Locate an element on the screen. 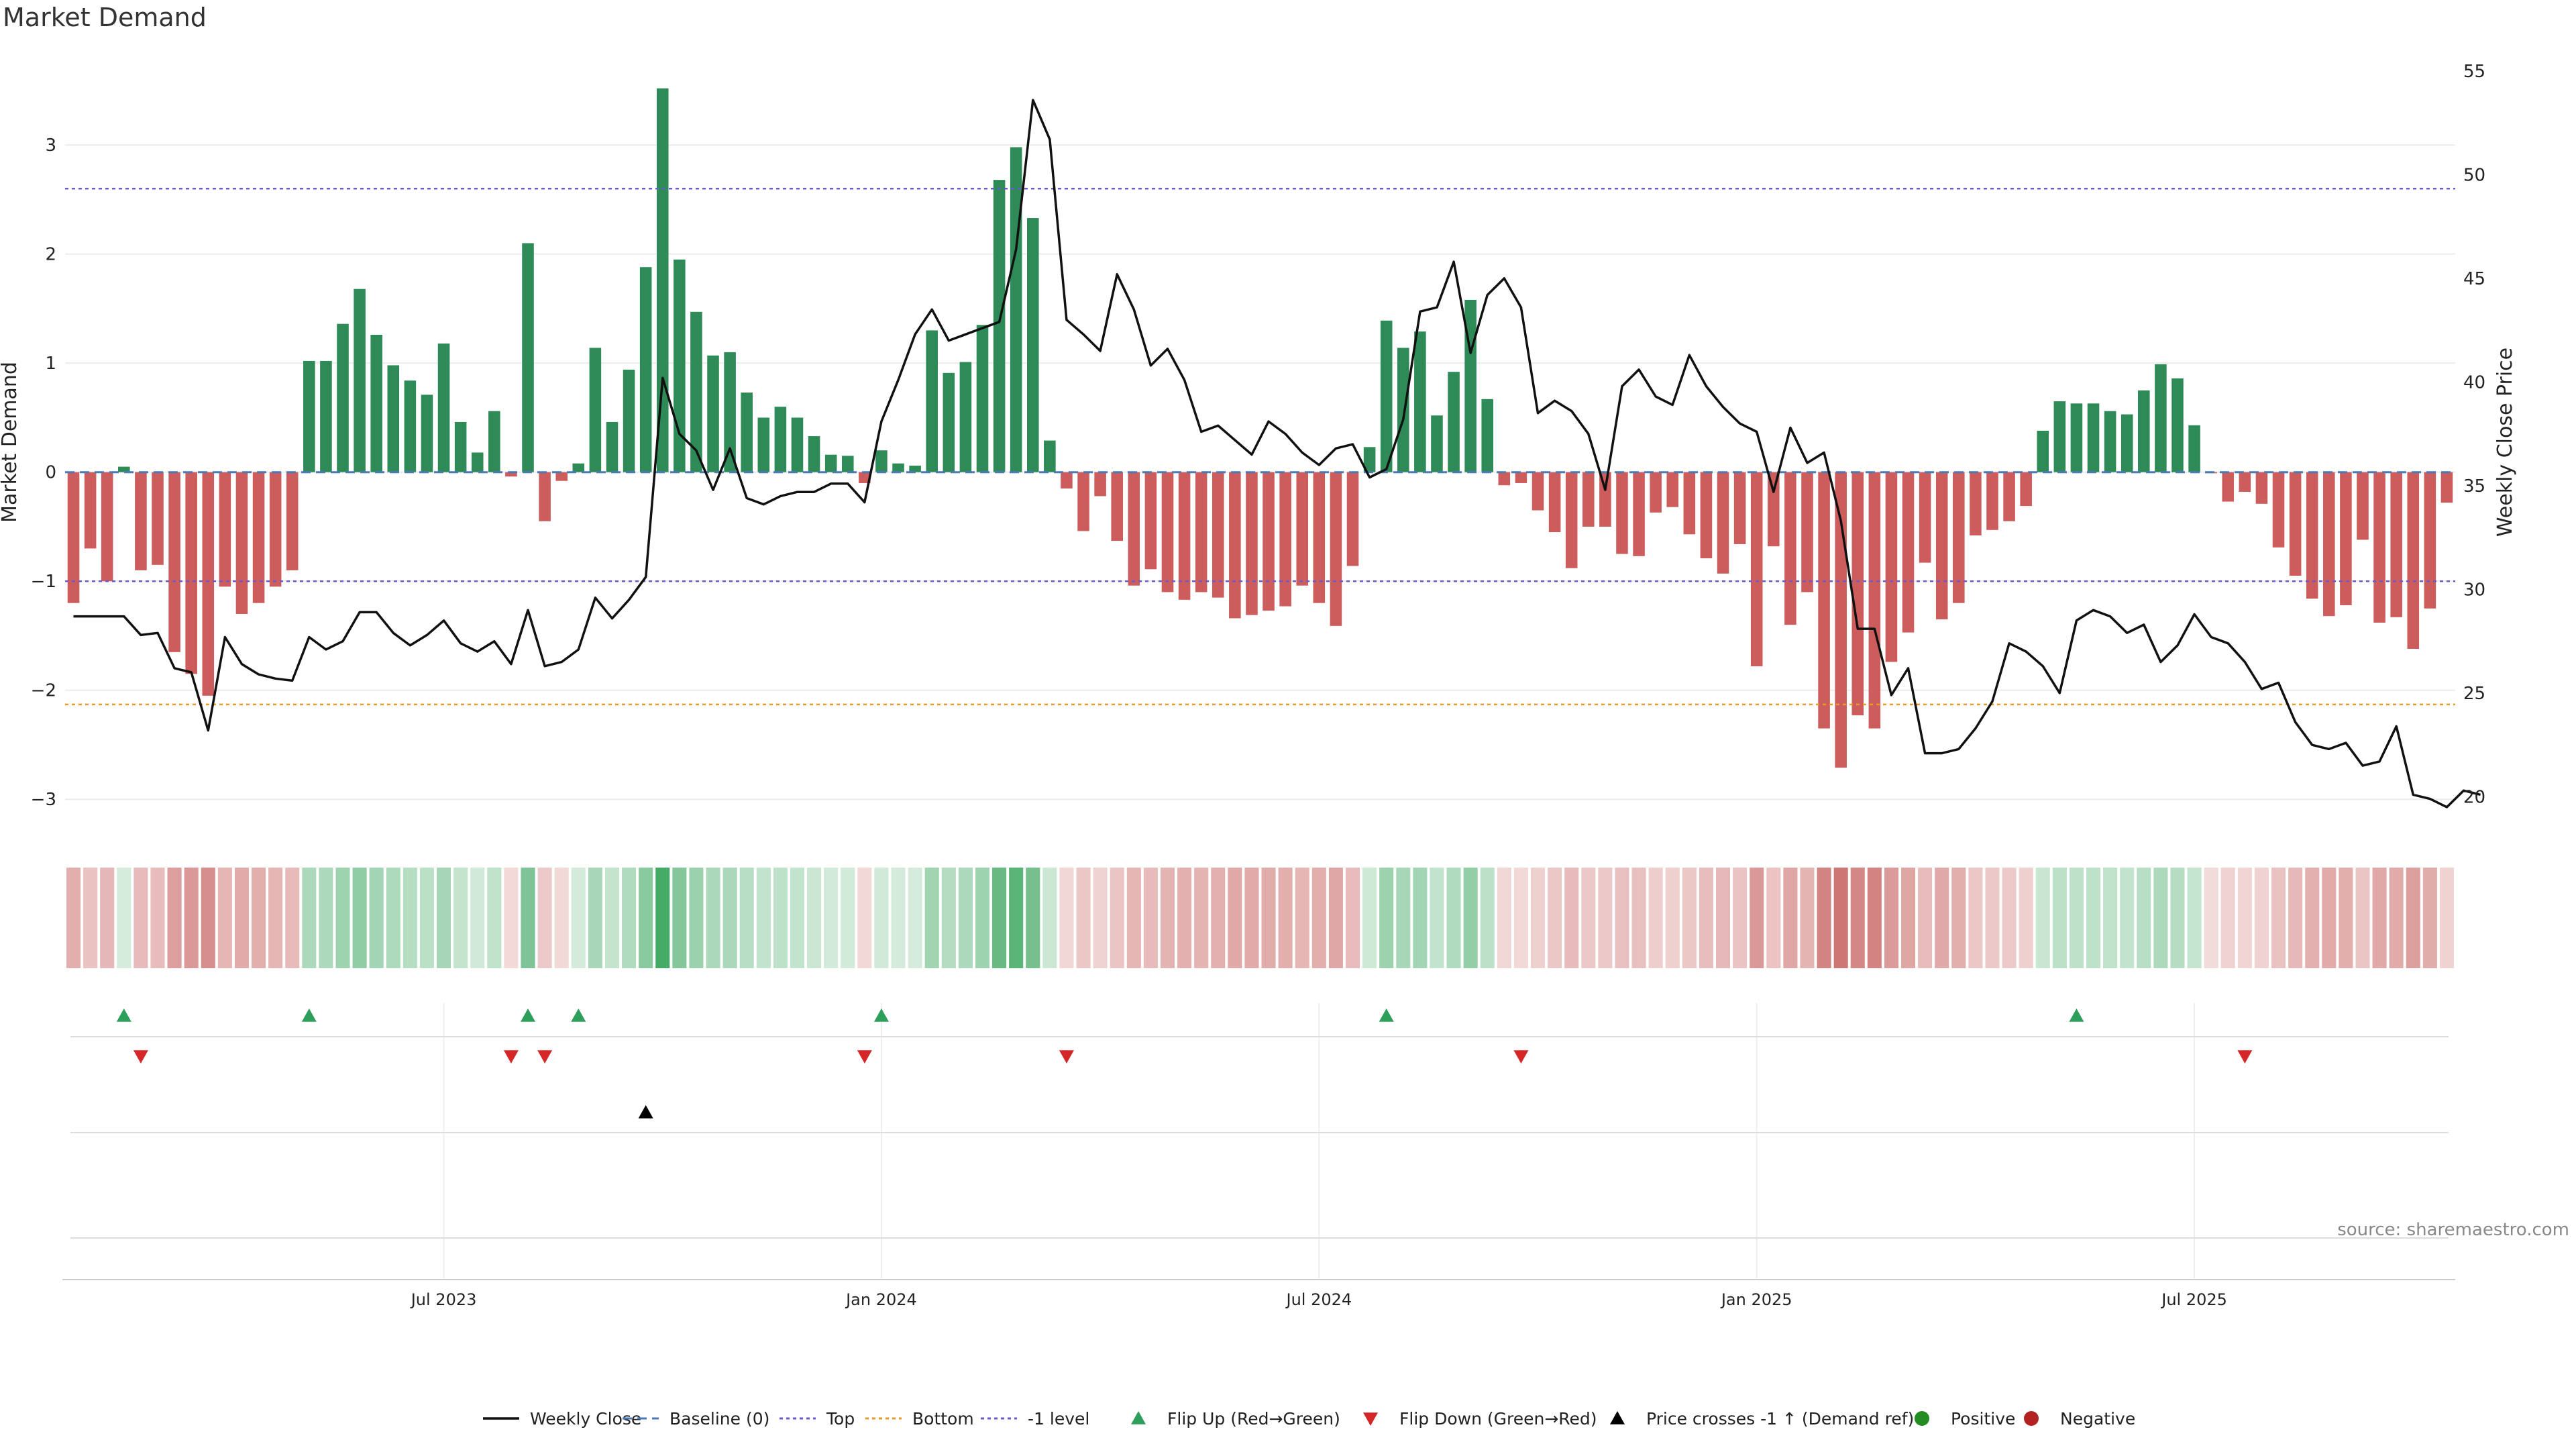  y-tick-label: −3 is located at coordinates (43, 800).